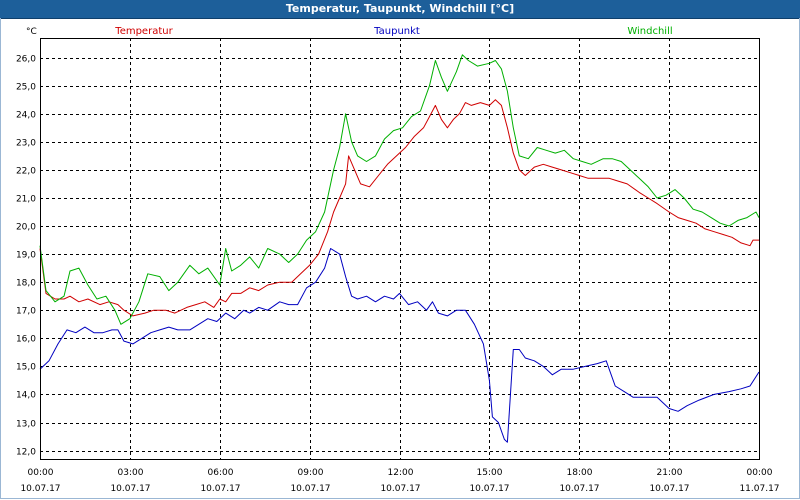 The height and width of the screenshot is (500, 800). Describe the element at coordinates (31, 32) in the screenshot. I see `y-axis-label: °C` at that location.